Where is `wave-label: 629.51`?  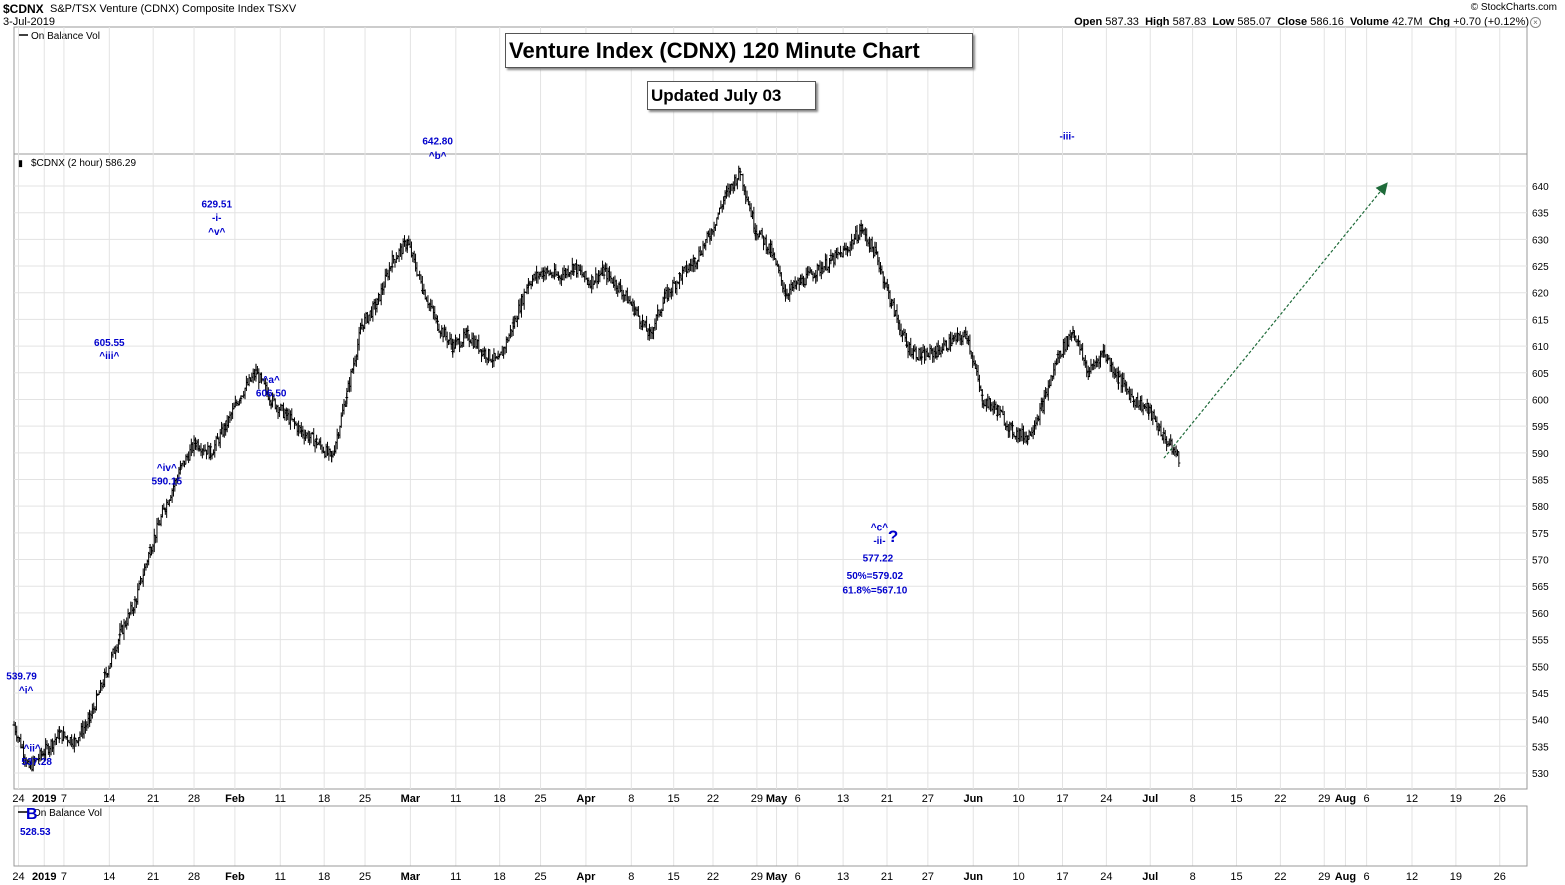 wave-label: 629.51 is located at coordinates (216, 204).